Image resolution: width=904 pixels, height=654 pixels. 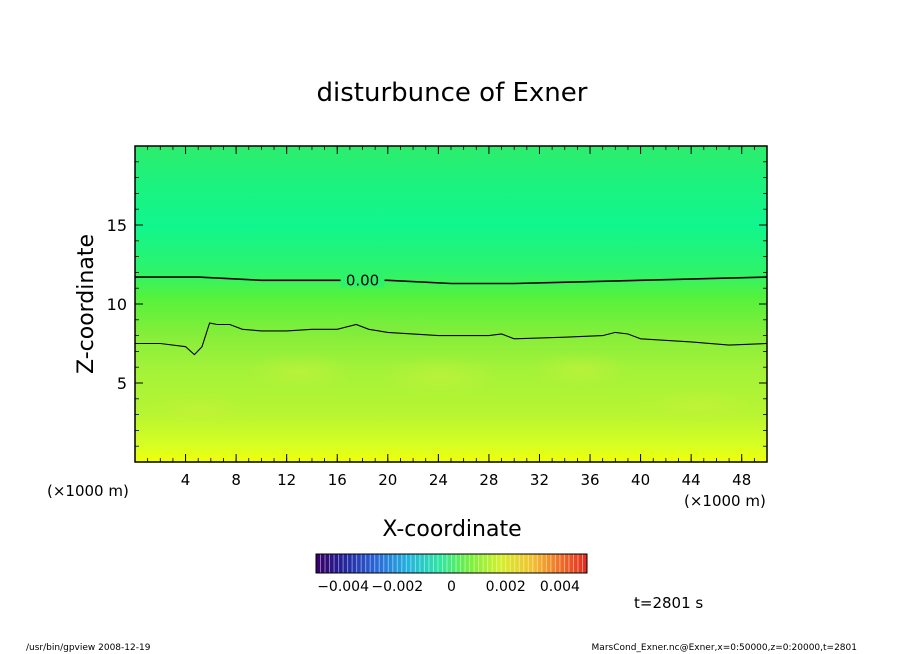 I want to click on colorbar: −0.004 −0.002 0 0.002 0.004, so click(x=451, y=574).